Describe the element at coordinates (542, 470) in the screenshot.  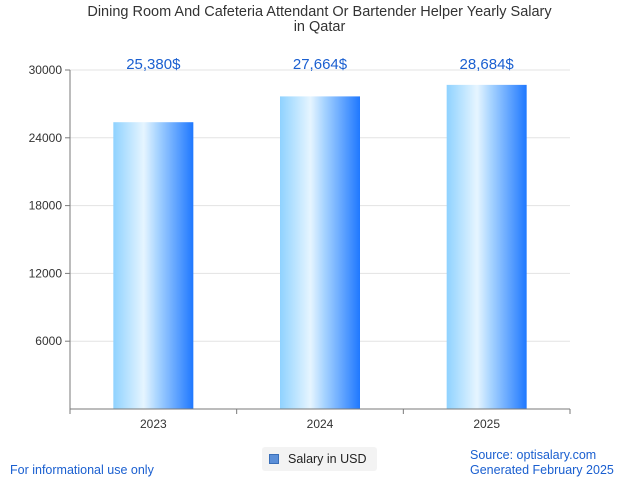
I see `generated-date-text: Generated February 2025` at that location.